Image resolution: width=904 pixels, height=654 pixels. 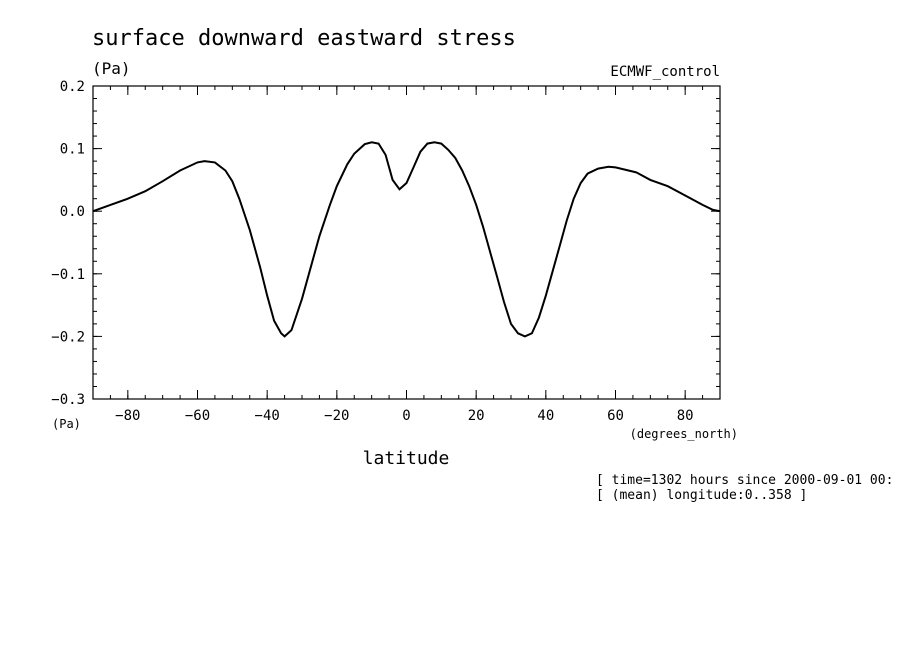 What do you see at coordinates (684, 434) in the screenshot?
I see `x-unit-label: (degrees_north)` at bounding box center [684, 434].